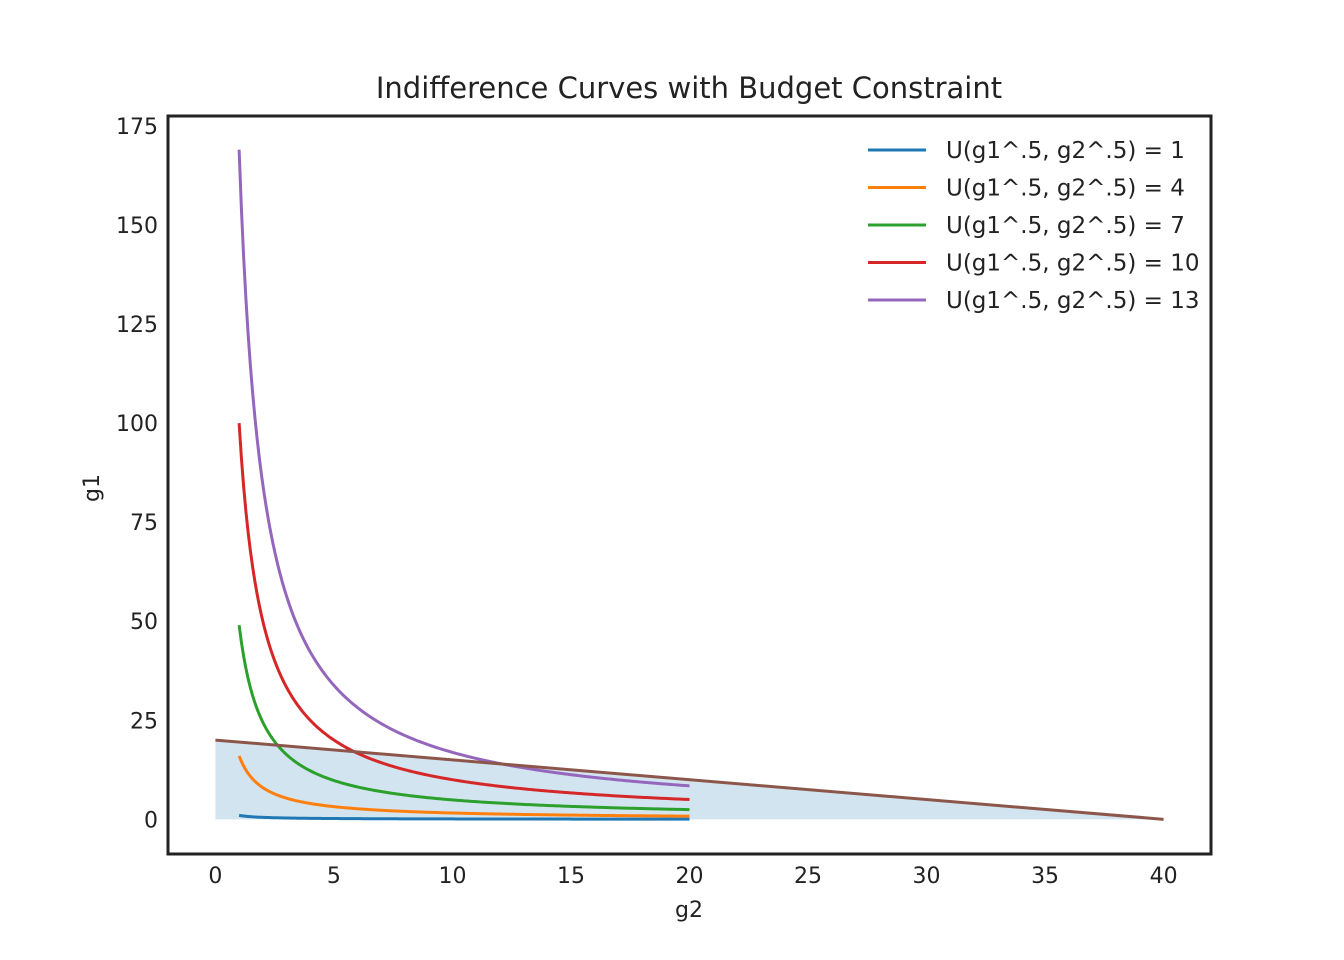 The width and height of the screenshot is (1344, 960). I want to click on y-tick-label: 0, so click(151, 820).